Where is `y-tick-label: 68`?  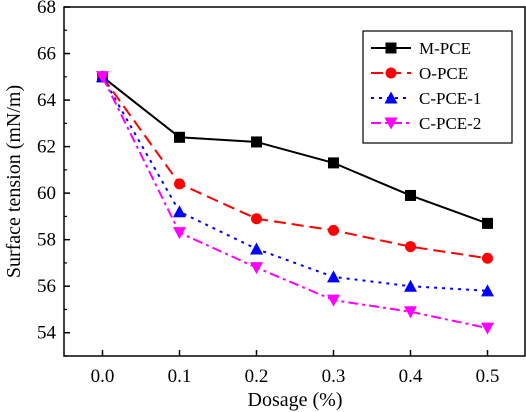 y-tick-label: 68 is located at coordinates (46, 9).